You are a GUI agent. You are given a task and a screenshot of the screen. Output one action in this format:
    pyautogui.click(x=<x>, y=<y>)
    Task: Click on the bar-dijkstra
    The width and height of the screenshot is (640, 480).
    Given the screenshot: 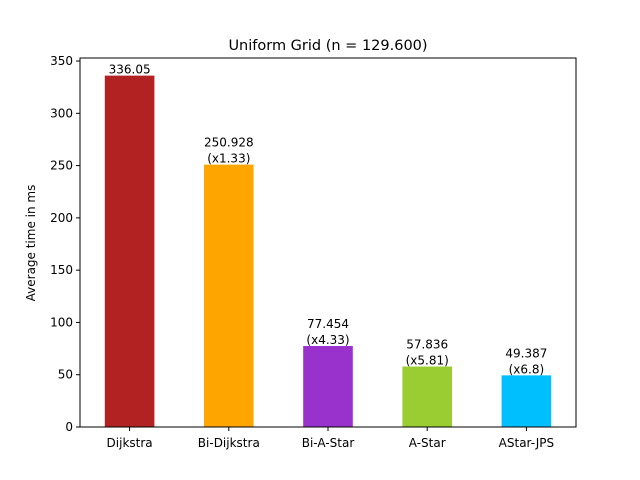 What is the action you would take?
    pyautogui.click(x=129, y=251)
    